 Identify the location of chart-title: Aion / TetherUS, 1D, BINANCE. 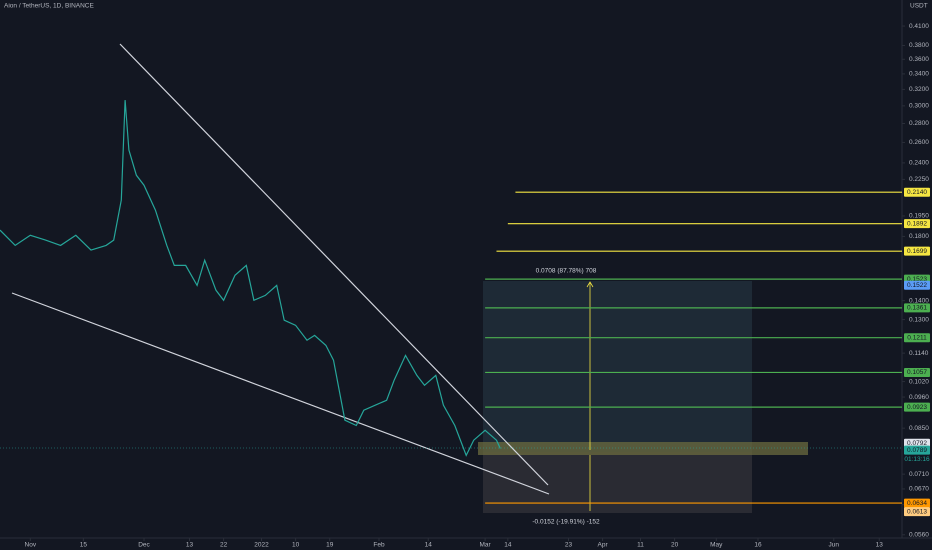
(49, 6).